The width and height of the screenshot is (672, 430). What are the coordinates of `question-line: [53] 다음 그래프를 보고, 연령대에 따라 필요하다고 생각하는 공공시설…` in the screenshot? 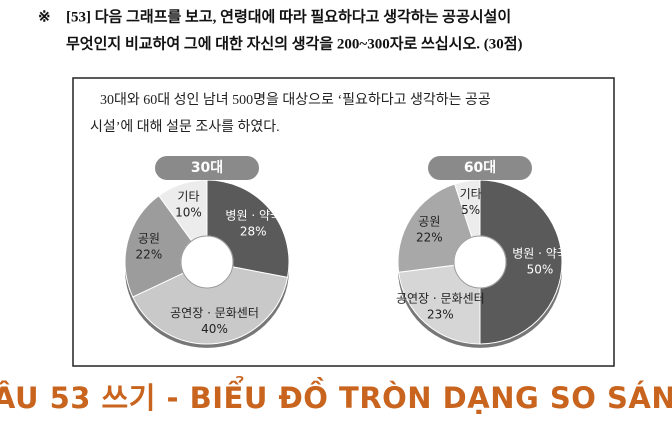 It's located at (288, 16).